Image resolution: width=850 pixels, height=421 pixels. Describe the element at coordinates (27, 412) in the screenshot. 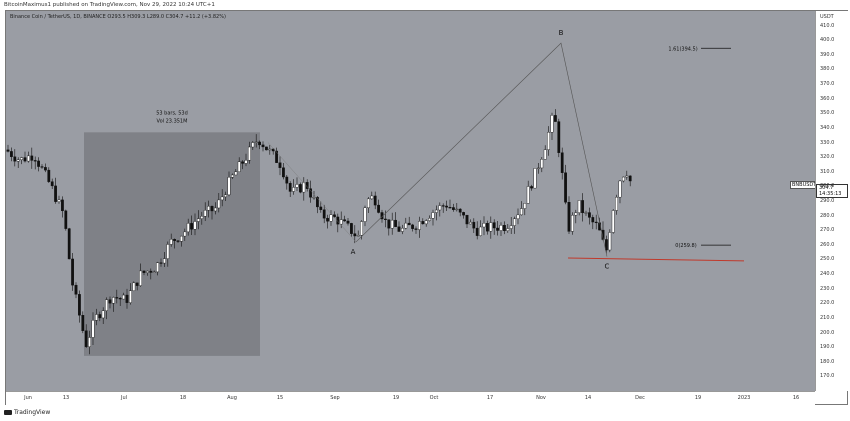

I see `tradingview-logo: TradingView` at that location.